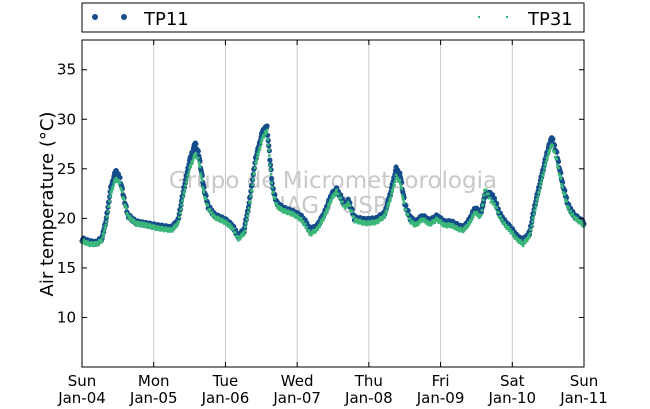 The width and height of the screenshot is (650, 409). I want to click on legend-marker-tp11, so click(109, 17).